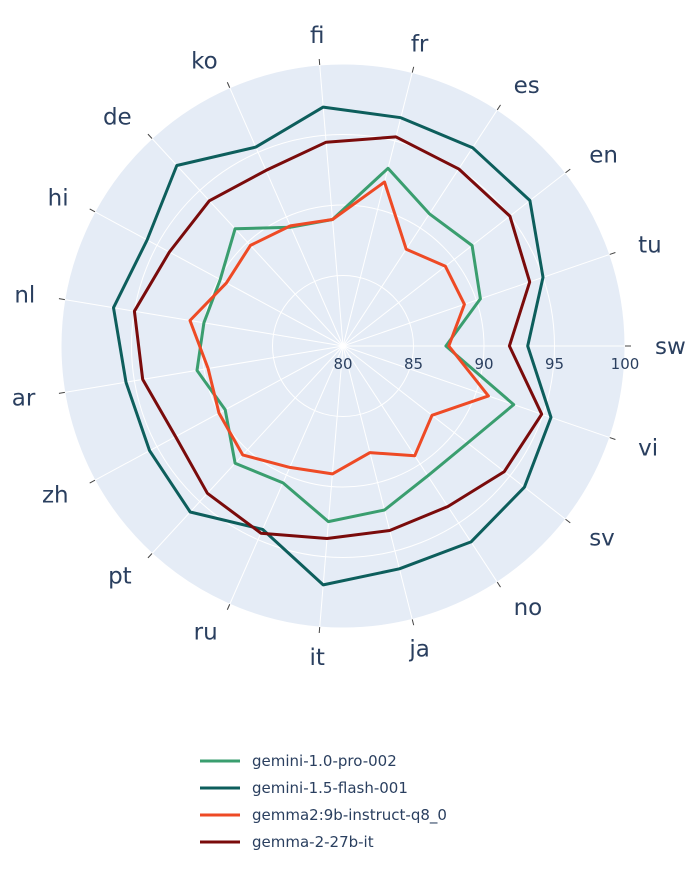  Describe the element at coordinates (648, 448) in the screenshot. I see `category-label-vi: vi` at that location.